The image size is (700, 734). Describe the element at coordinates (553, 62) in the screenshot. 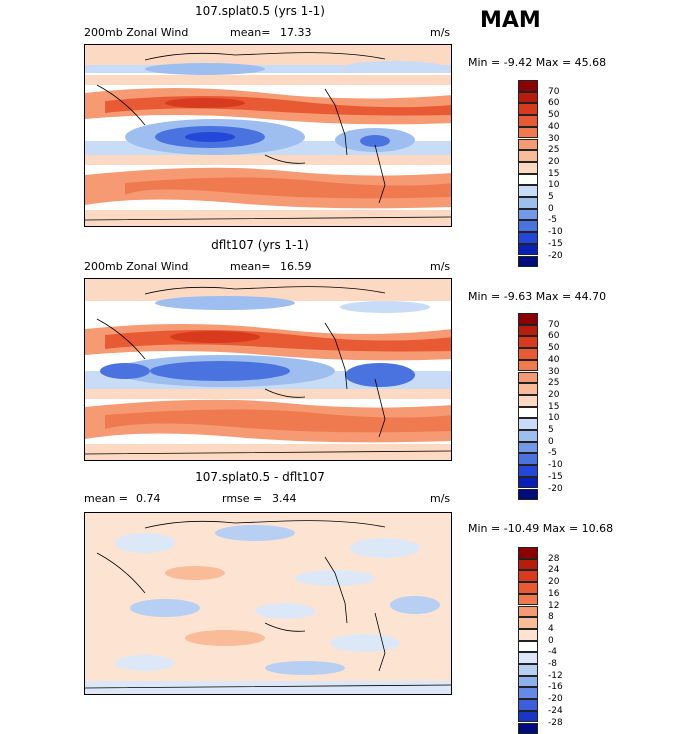

I see `panel1-max-label: Max =` at that location.